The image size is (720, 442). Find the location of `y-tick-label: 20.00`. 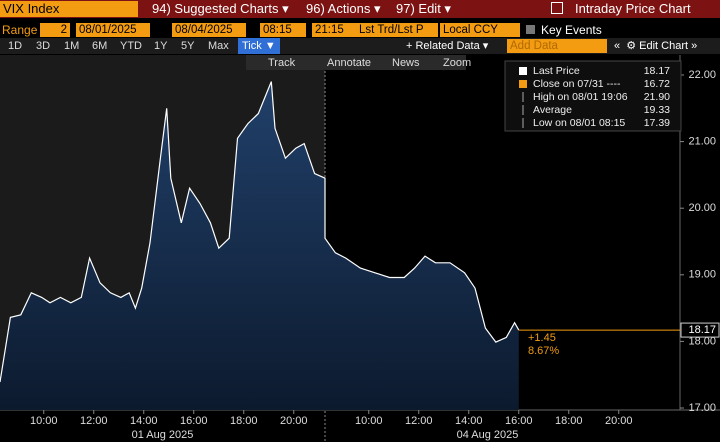

y-tick-label: 20.00 is located at coordinates (702, 208).